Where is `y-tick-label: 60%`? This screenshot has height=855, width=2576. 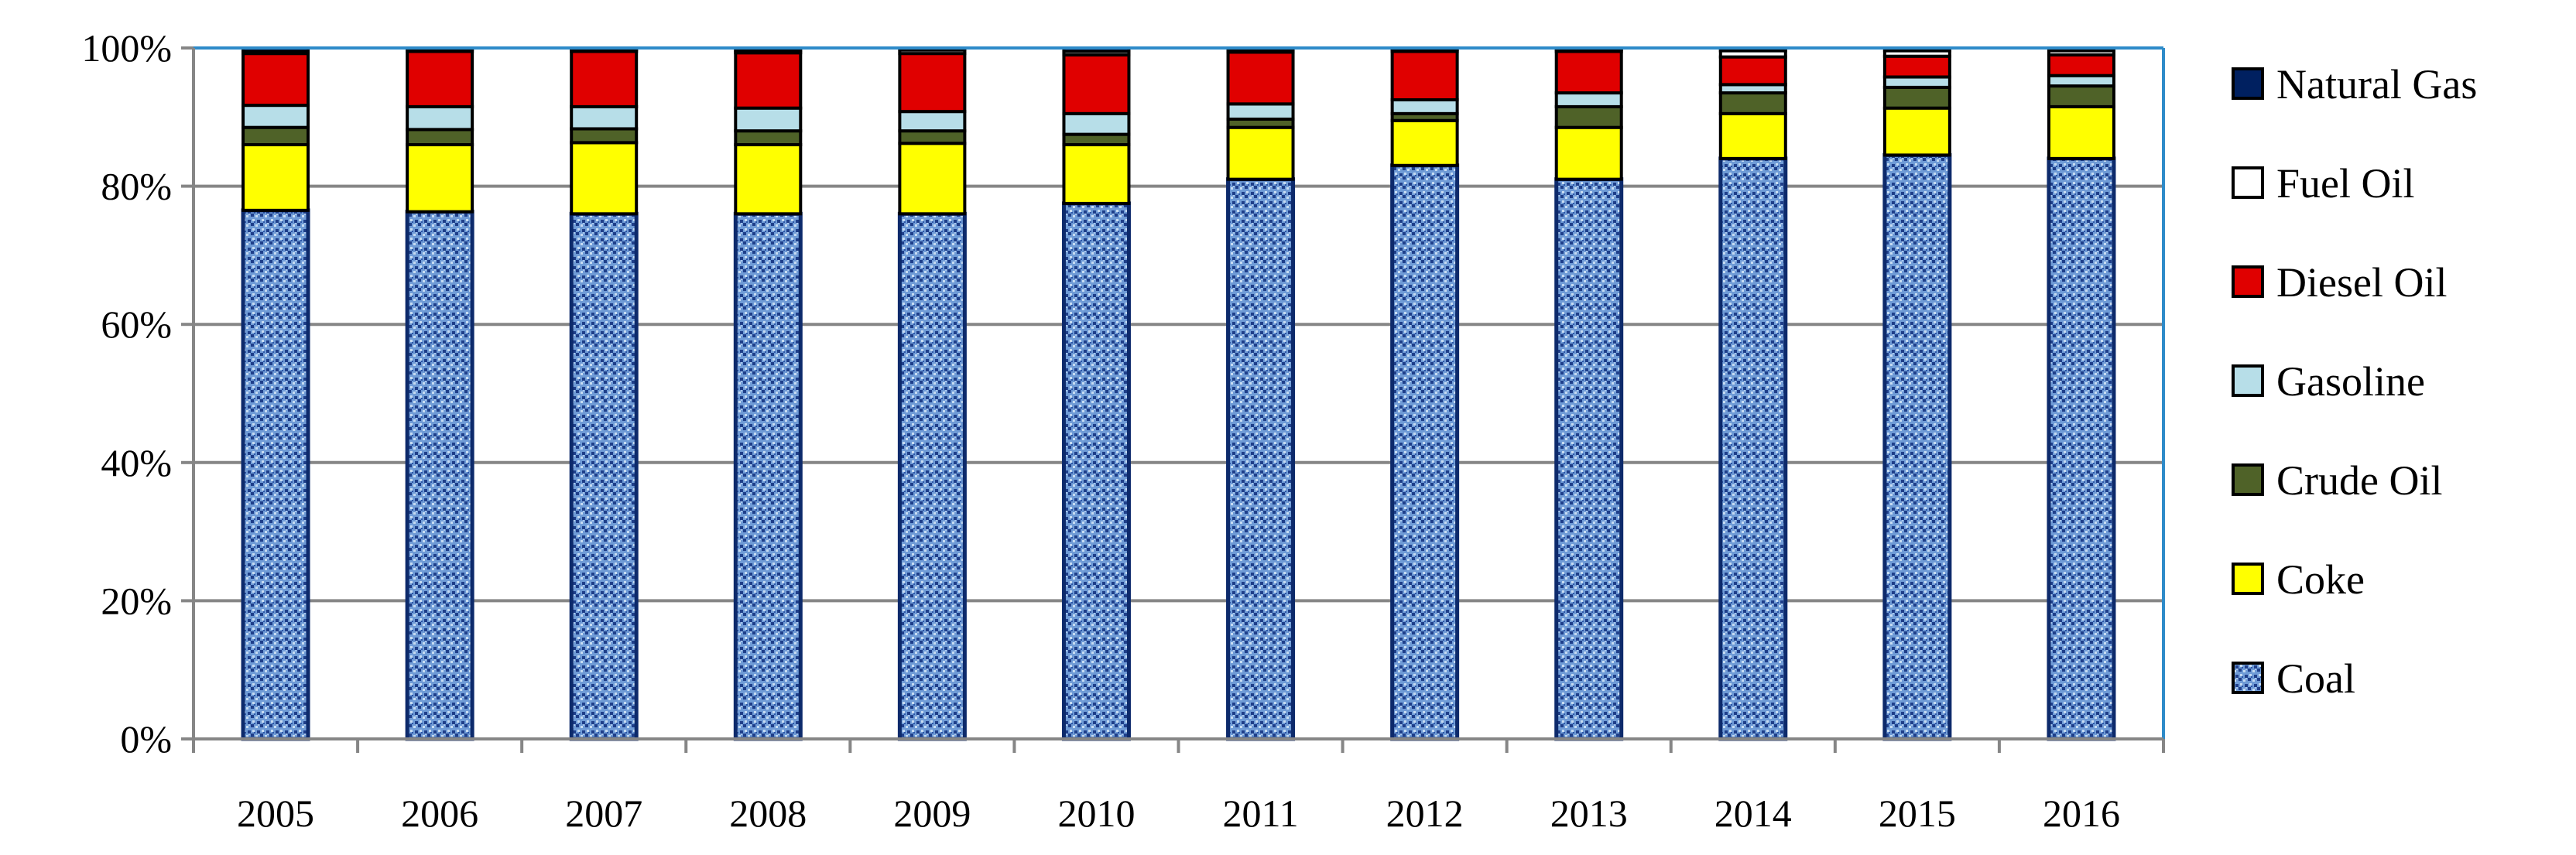 y-tick-label: 60% is located at coordinates (136, 325).